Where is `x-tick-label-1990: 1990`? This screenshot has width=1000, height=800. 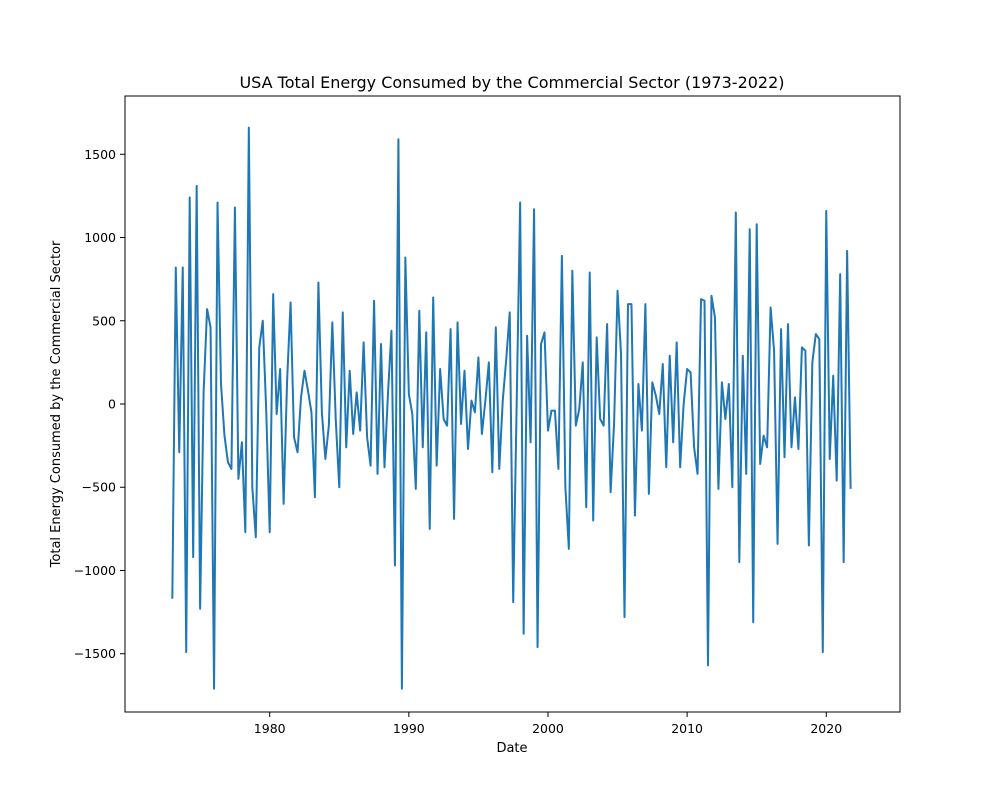 x-tick-label-1990: 1990 is located at coordinates (409, 728).